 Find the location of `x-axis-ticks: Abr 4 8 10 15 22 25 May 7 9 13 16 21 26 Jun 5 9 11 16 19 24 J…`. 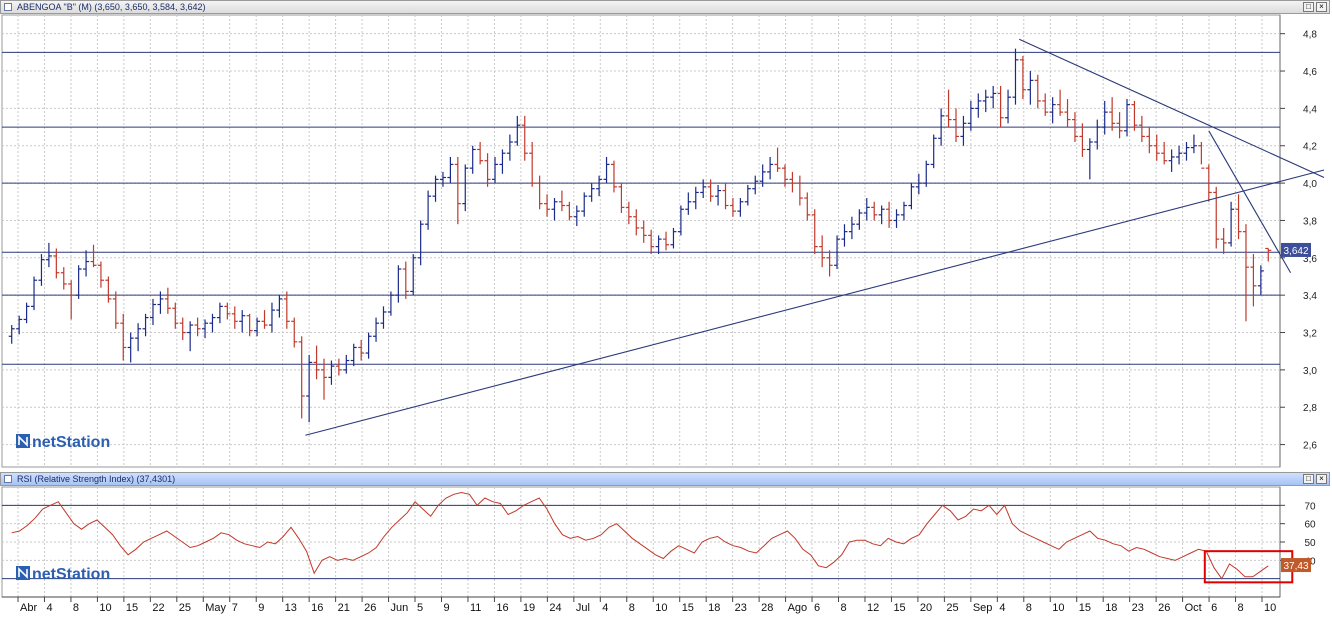

x-axis-ticks: Abr 4 8 10 15 22 25 May 7 9 13 16 21 26 Jun 5 9 11 16 19 24 J… is located at coordinates (641, 605).